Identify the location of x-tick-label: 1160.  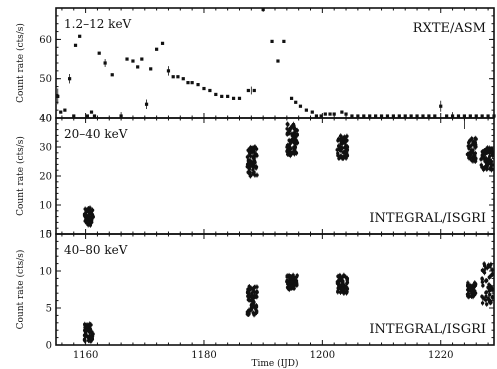
(85, 355).